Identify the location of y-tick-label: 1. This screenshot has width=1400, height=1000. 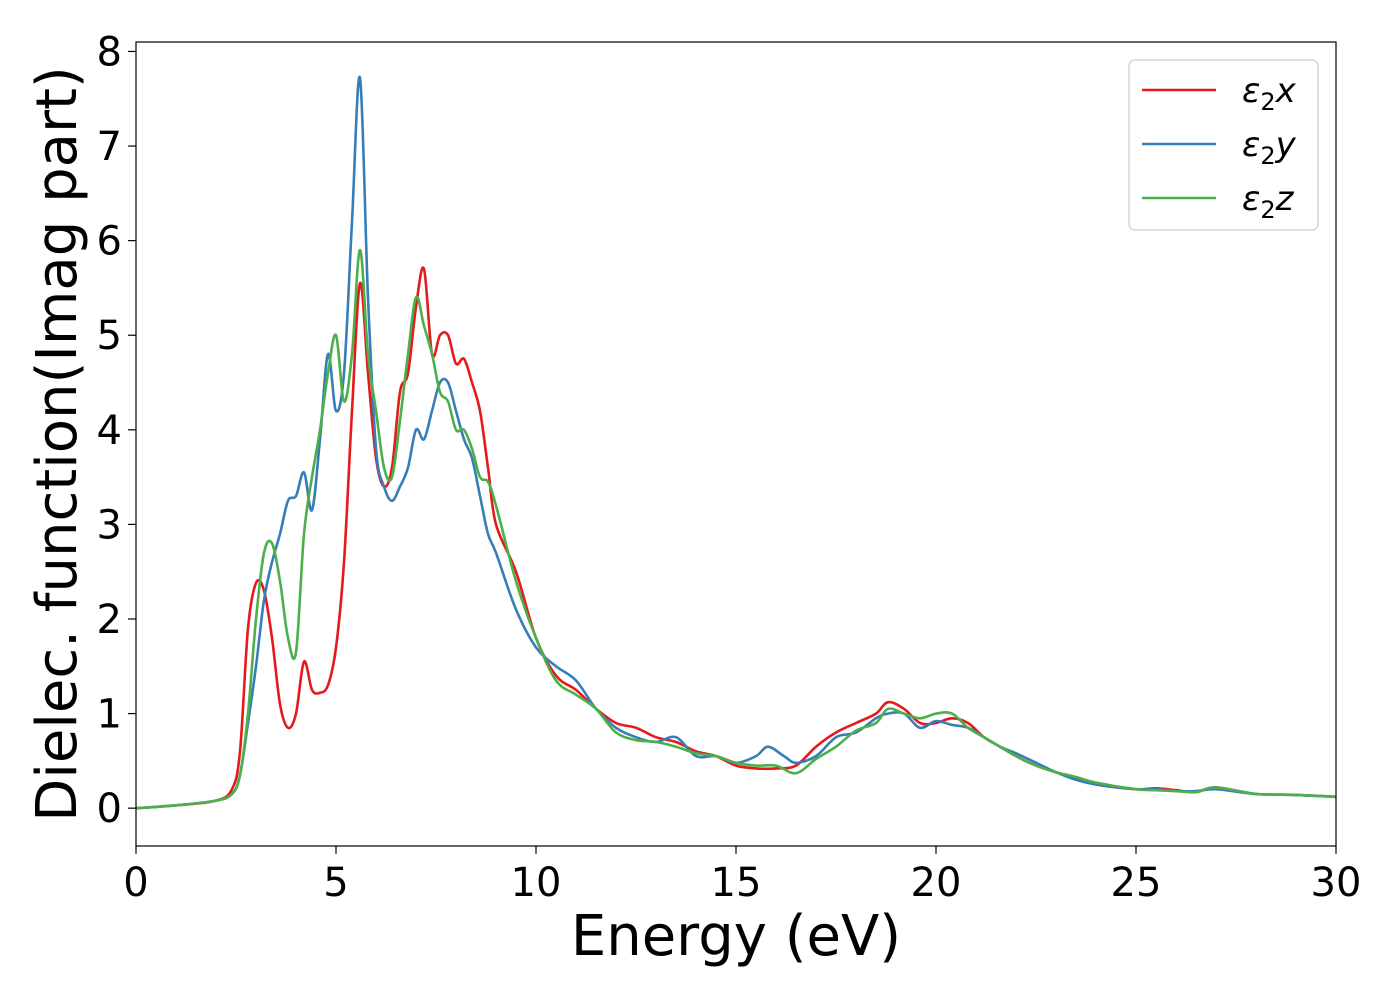
(109, 715).